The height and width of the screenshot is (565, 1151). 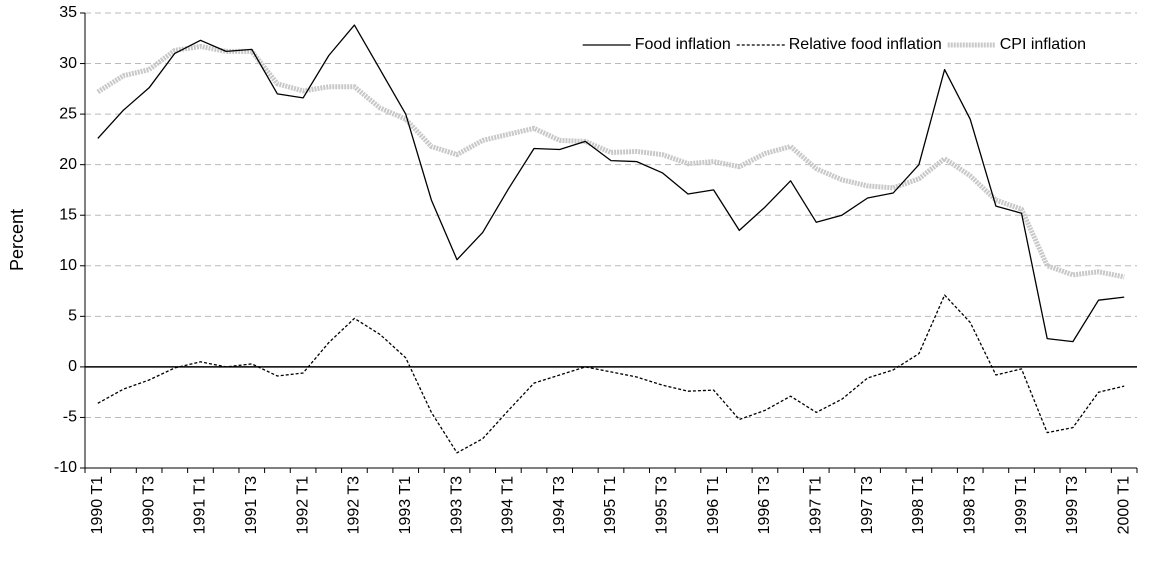 I want to click on y-tick-label: 25, so click(x=68, y=113).